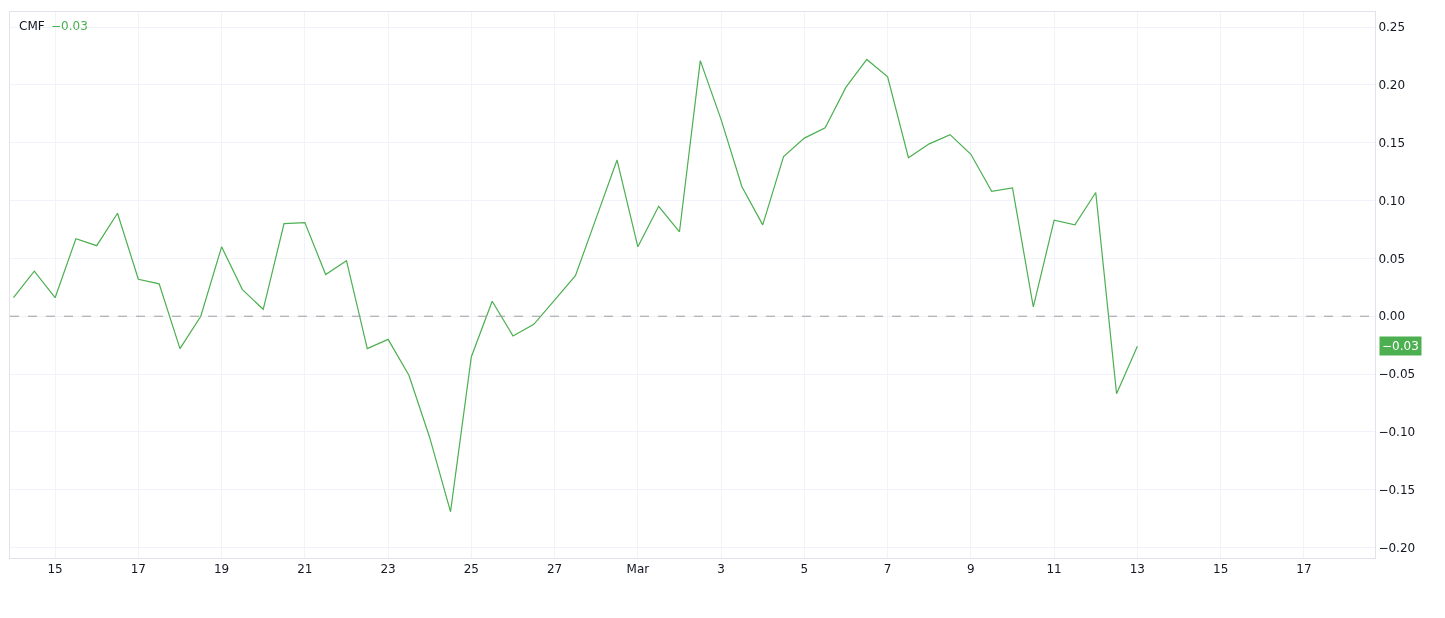 Image resolution: width=1445 pixels, height=618 pixels. I want to click on x-tick-label: 19, so click(221, 569).